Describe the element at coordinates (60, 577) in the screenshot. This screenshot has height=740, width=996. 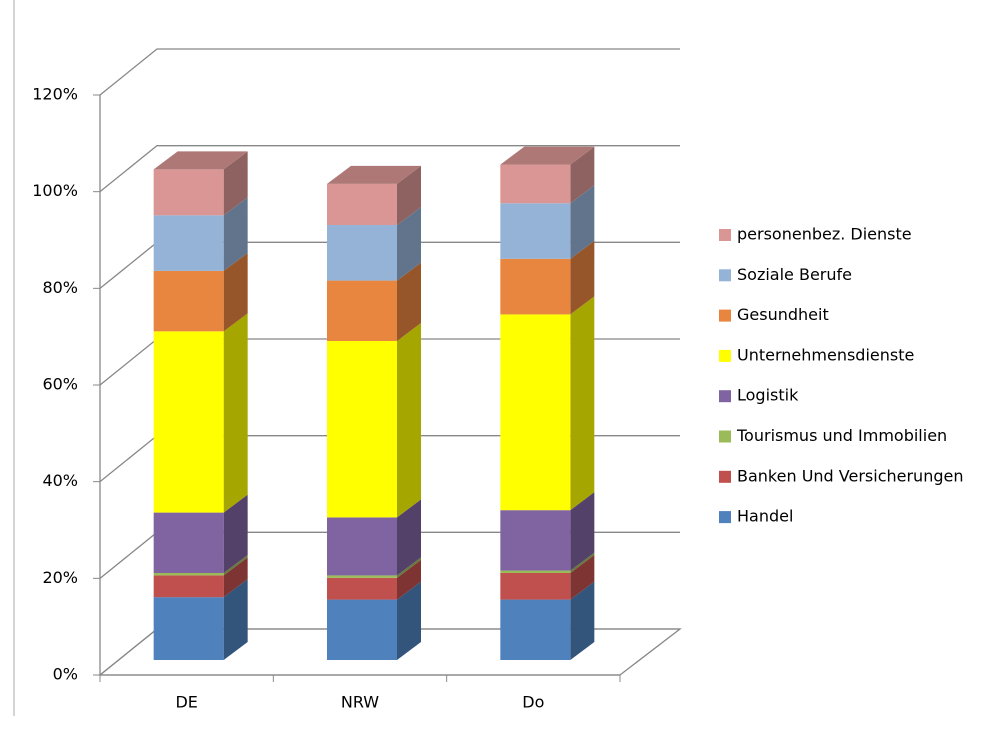
I see `y-tick-label: 20%` at that location.